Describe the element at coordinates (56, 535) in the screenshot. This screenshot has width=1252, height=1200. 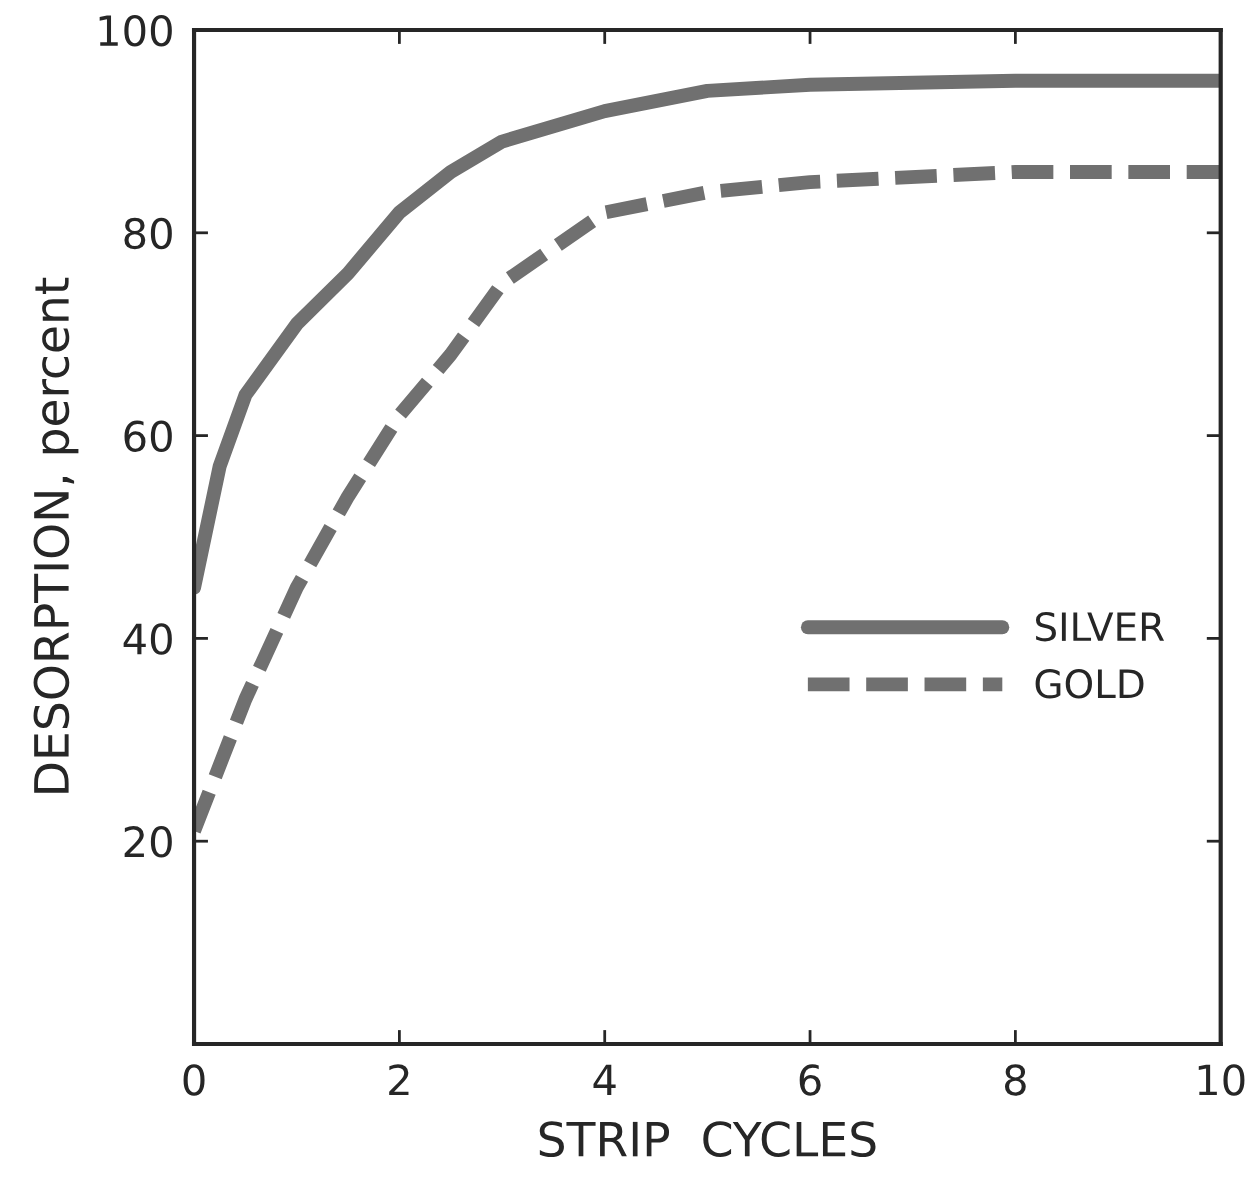
I see `y-axis-title: DESORPTION, percent` at that location.